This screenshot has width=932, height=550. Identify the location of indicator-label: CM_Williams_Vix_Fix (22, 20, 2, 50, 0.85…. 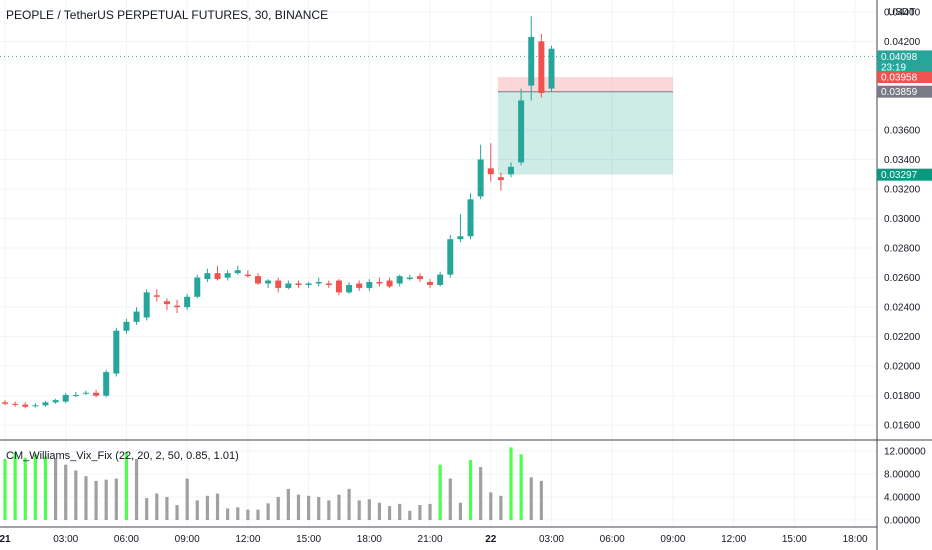
(122, 456).